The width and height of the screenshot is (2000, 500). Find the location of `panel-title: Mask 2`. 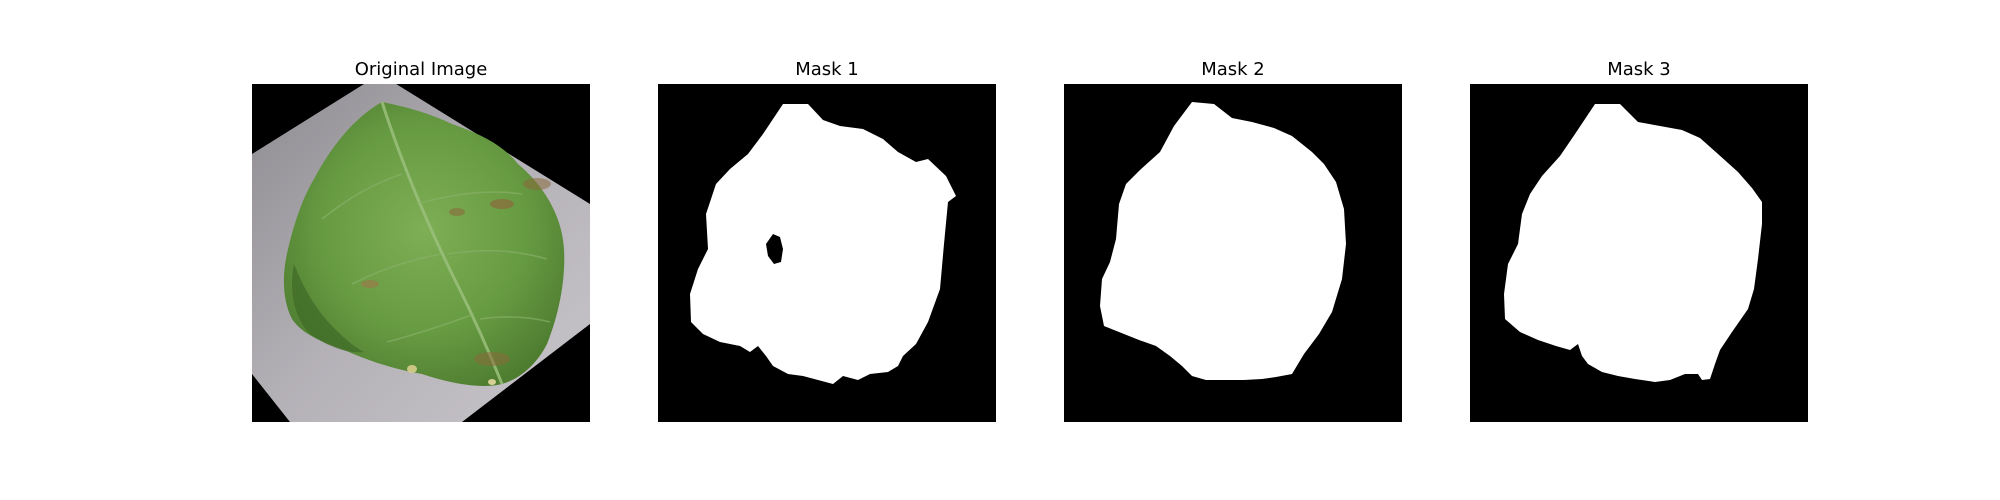

panel-title: Mask 2 is located at coordinates (1233, 69).